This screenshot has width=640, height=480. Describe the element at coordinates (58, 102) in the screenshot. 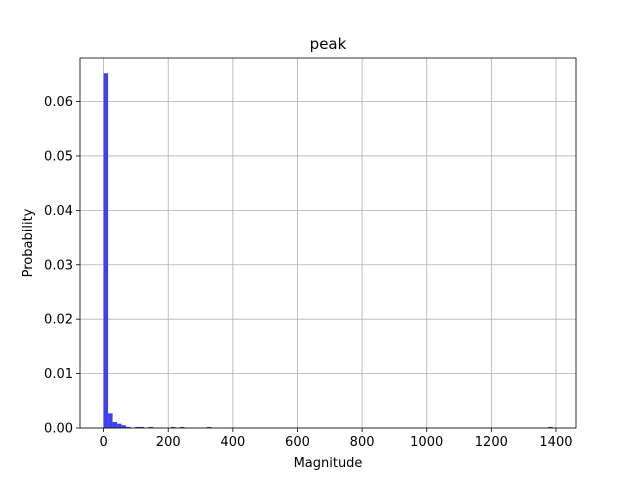

I see `y-tick-label: 0.06` at that location.